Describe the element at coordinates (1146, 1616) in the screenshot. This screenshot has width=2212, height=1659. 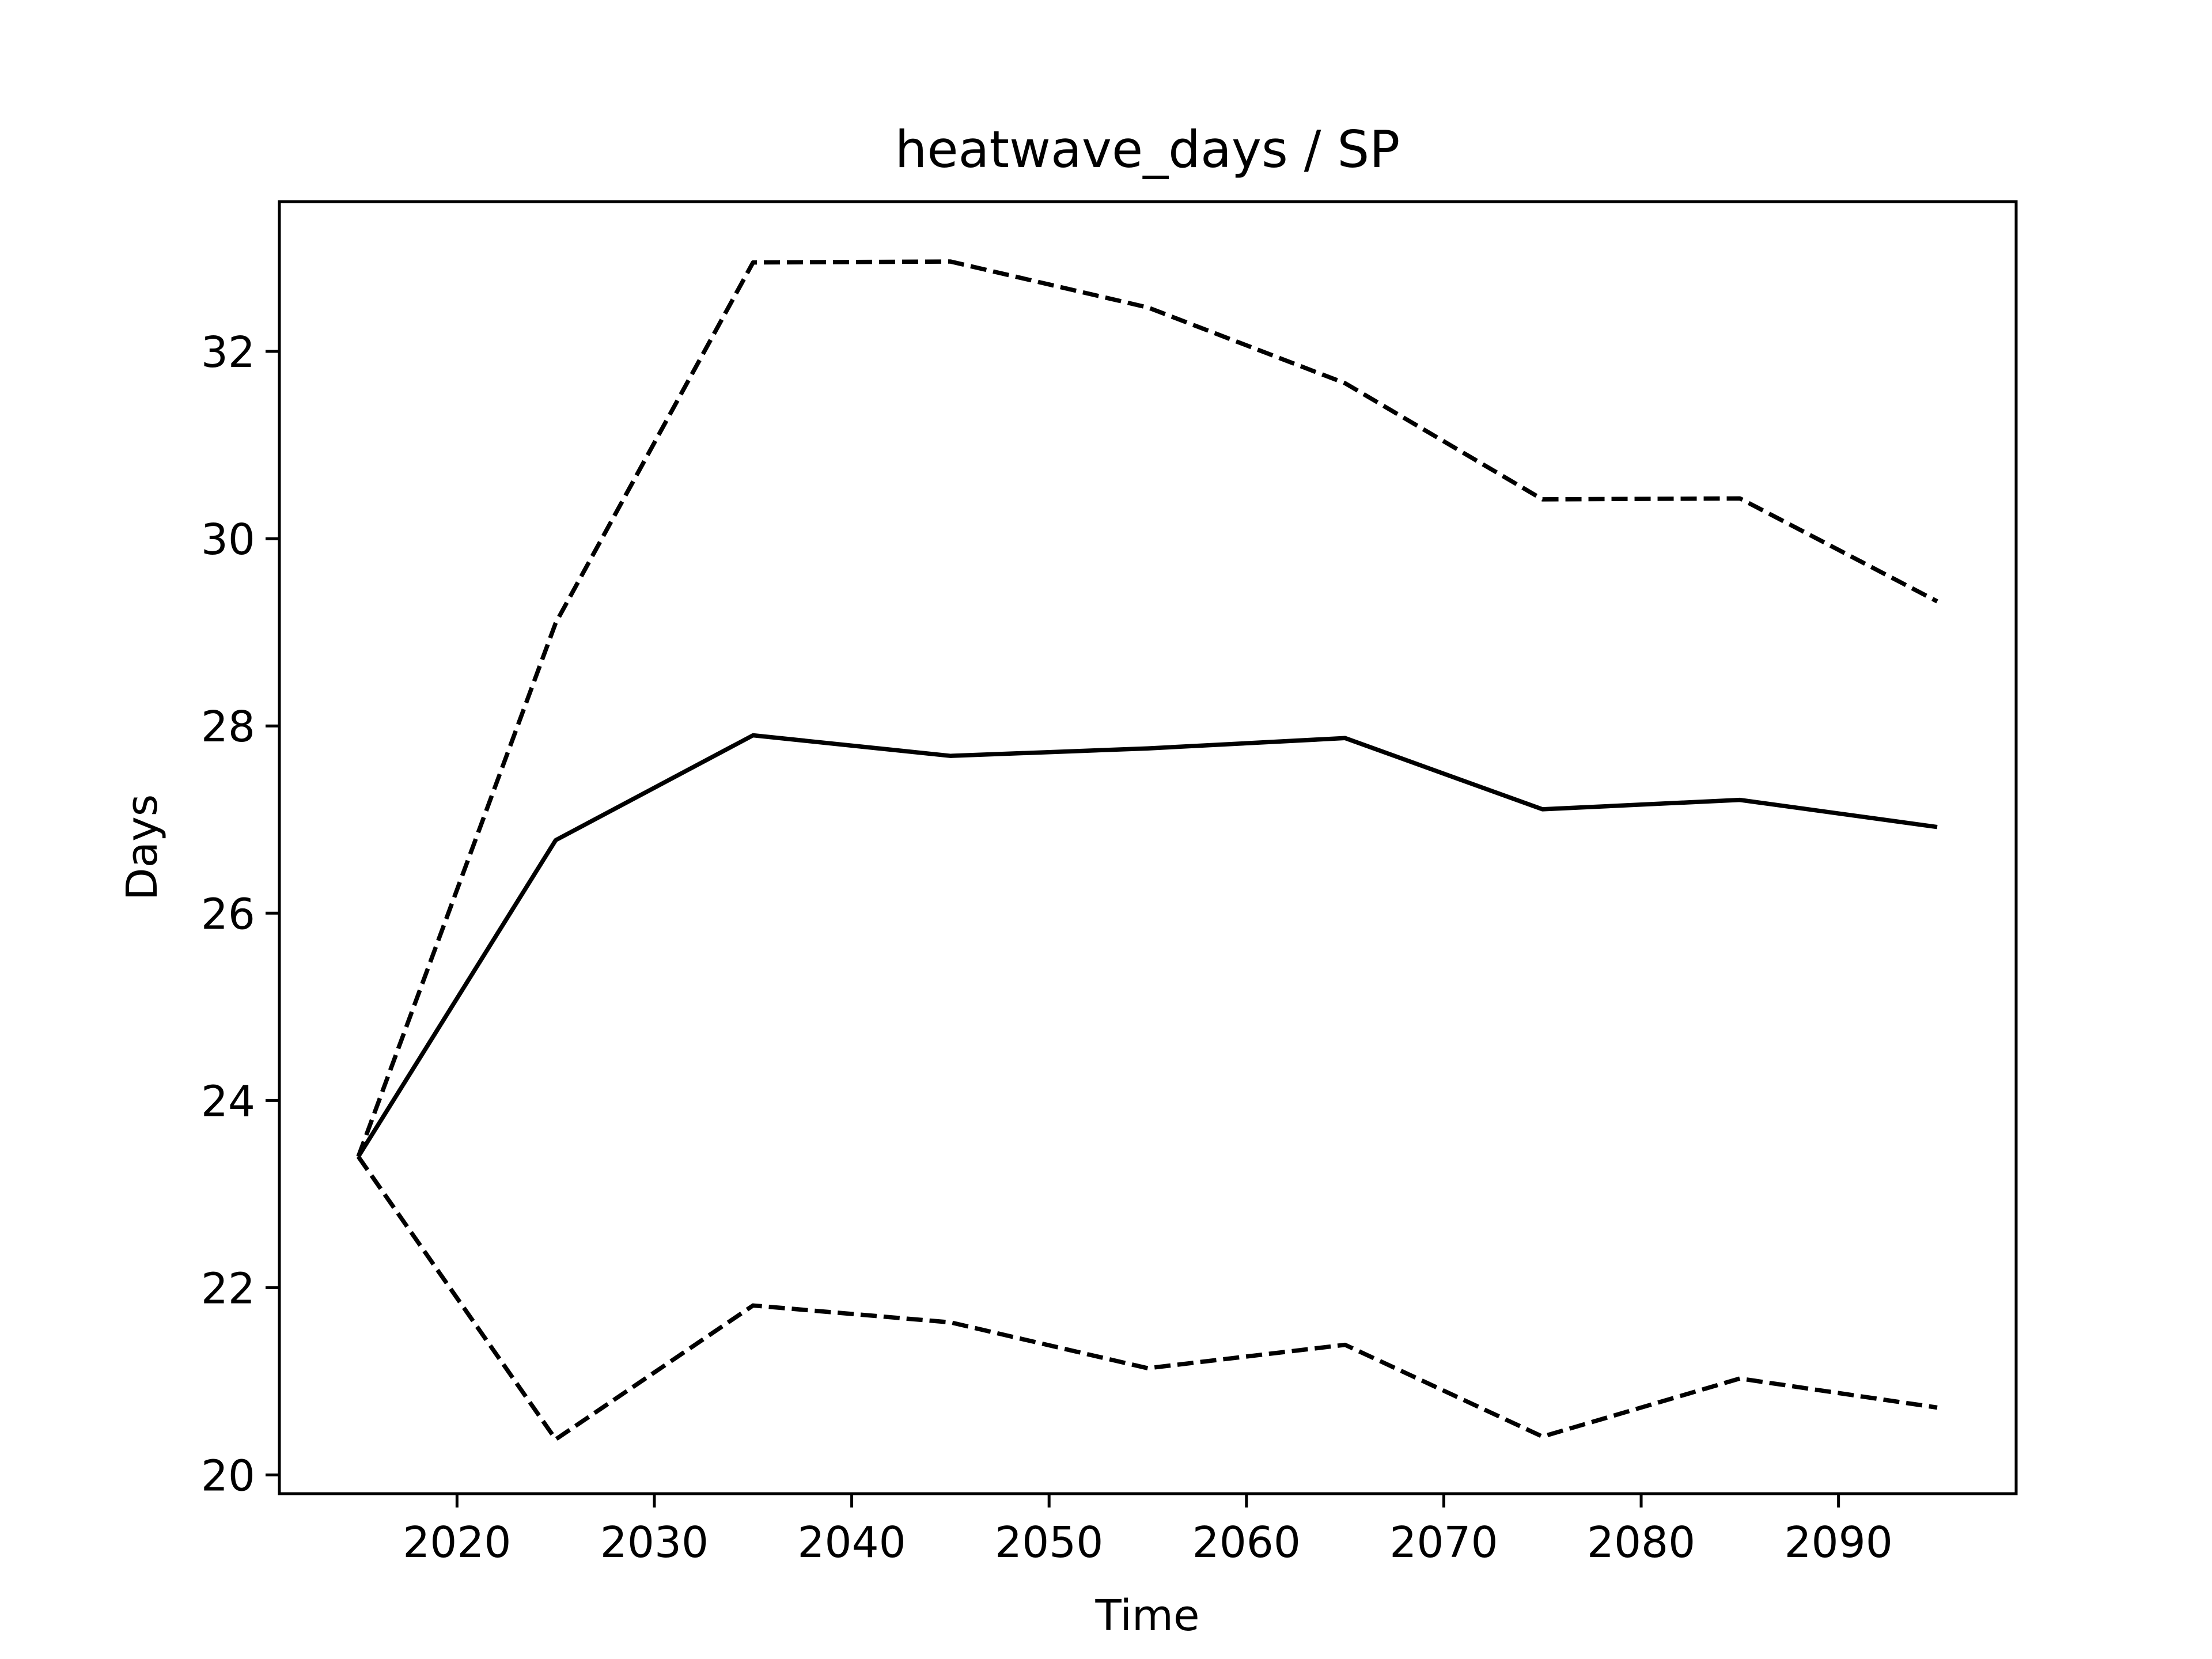
I see `x-axis-label: Time` at that location.